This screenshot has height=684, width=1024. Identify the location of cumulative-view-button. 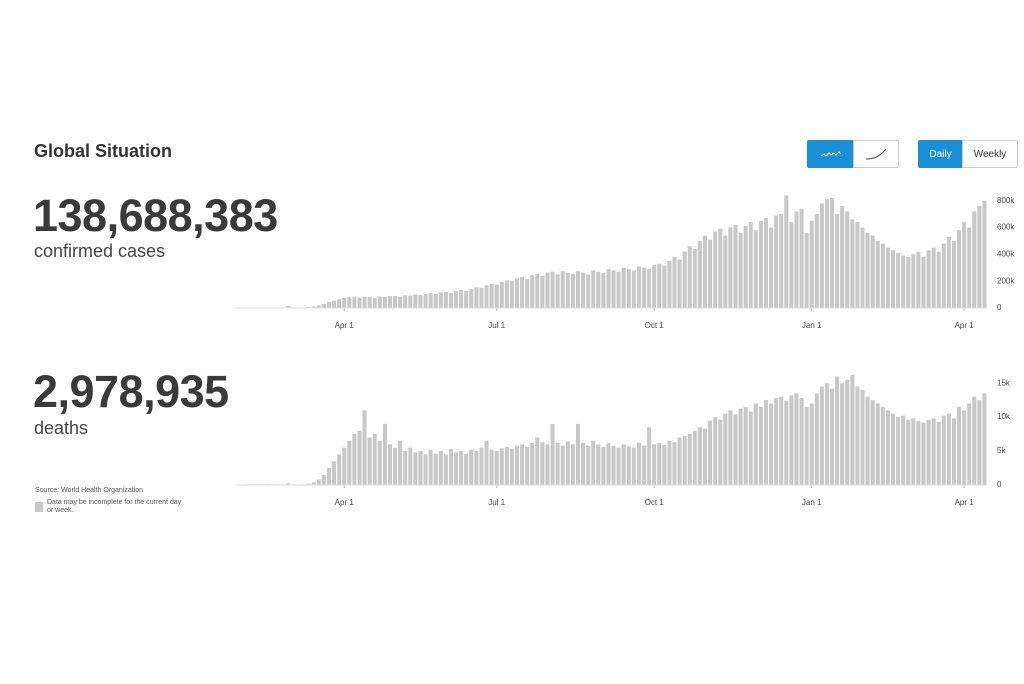
(876, 154).